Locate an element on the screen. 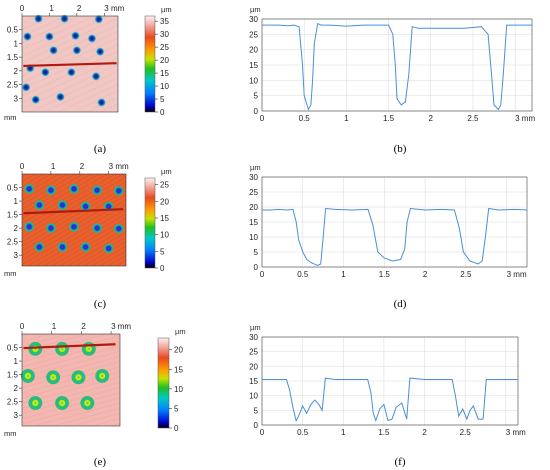  profile-d-xtick-label-0: 0 is located at coordinates (262, 274).